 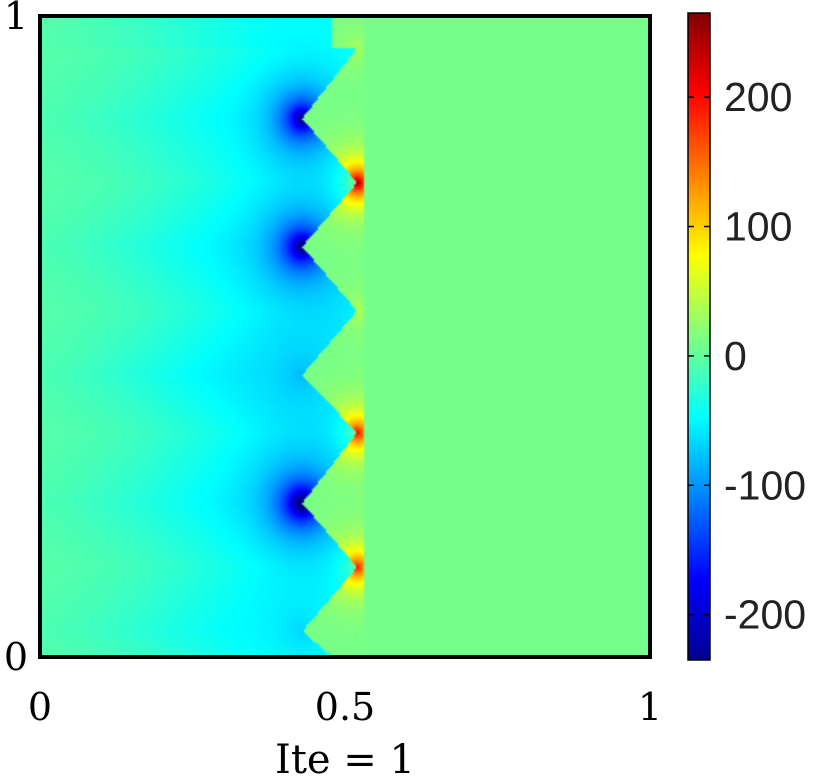 What do you see at coordinates (650, 707) in the screenshot?
I see `x-tick-label-2: 1` at bounding box center [650, 707].